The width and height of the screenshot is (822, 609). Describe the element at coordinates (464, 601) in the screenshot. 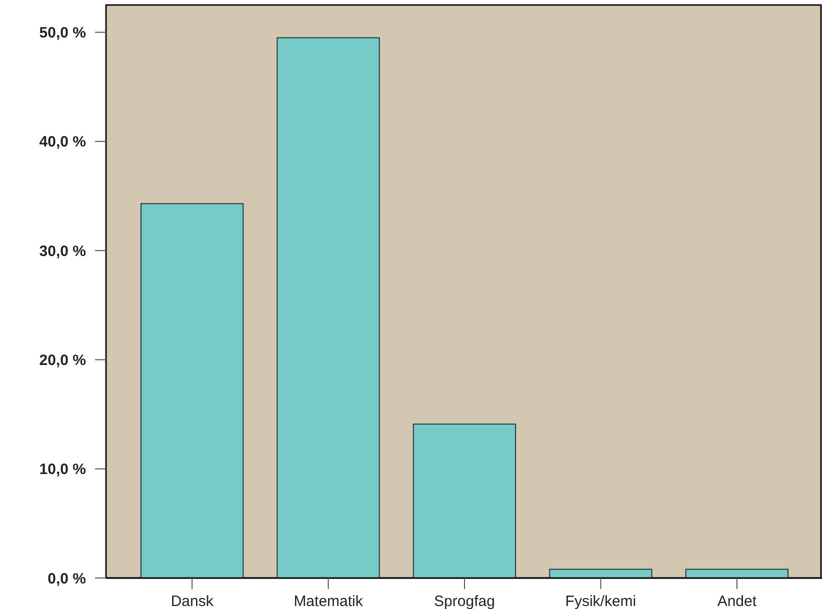

I see `x-tick-label: Sprogfag` at that location.